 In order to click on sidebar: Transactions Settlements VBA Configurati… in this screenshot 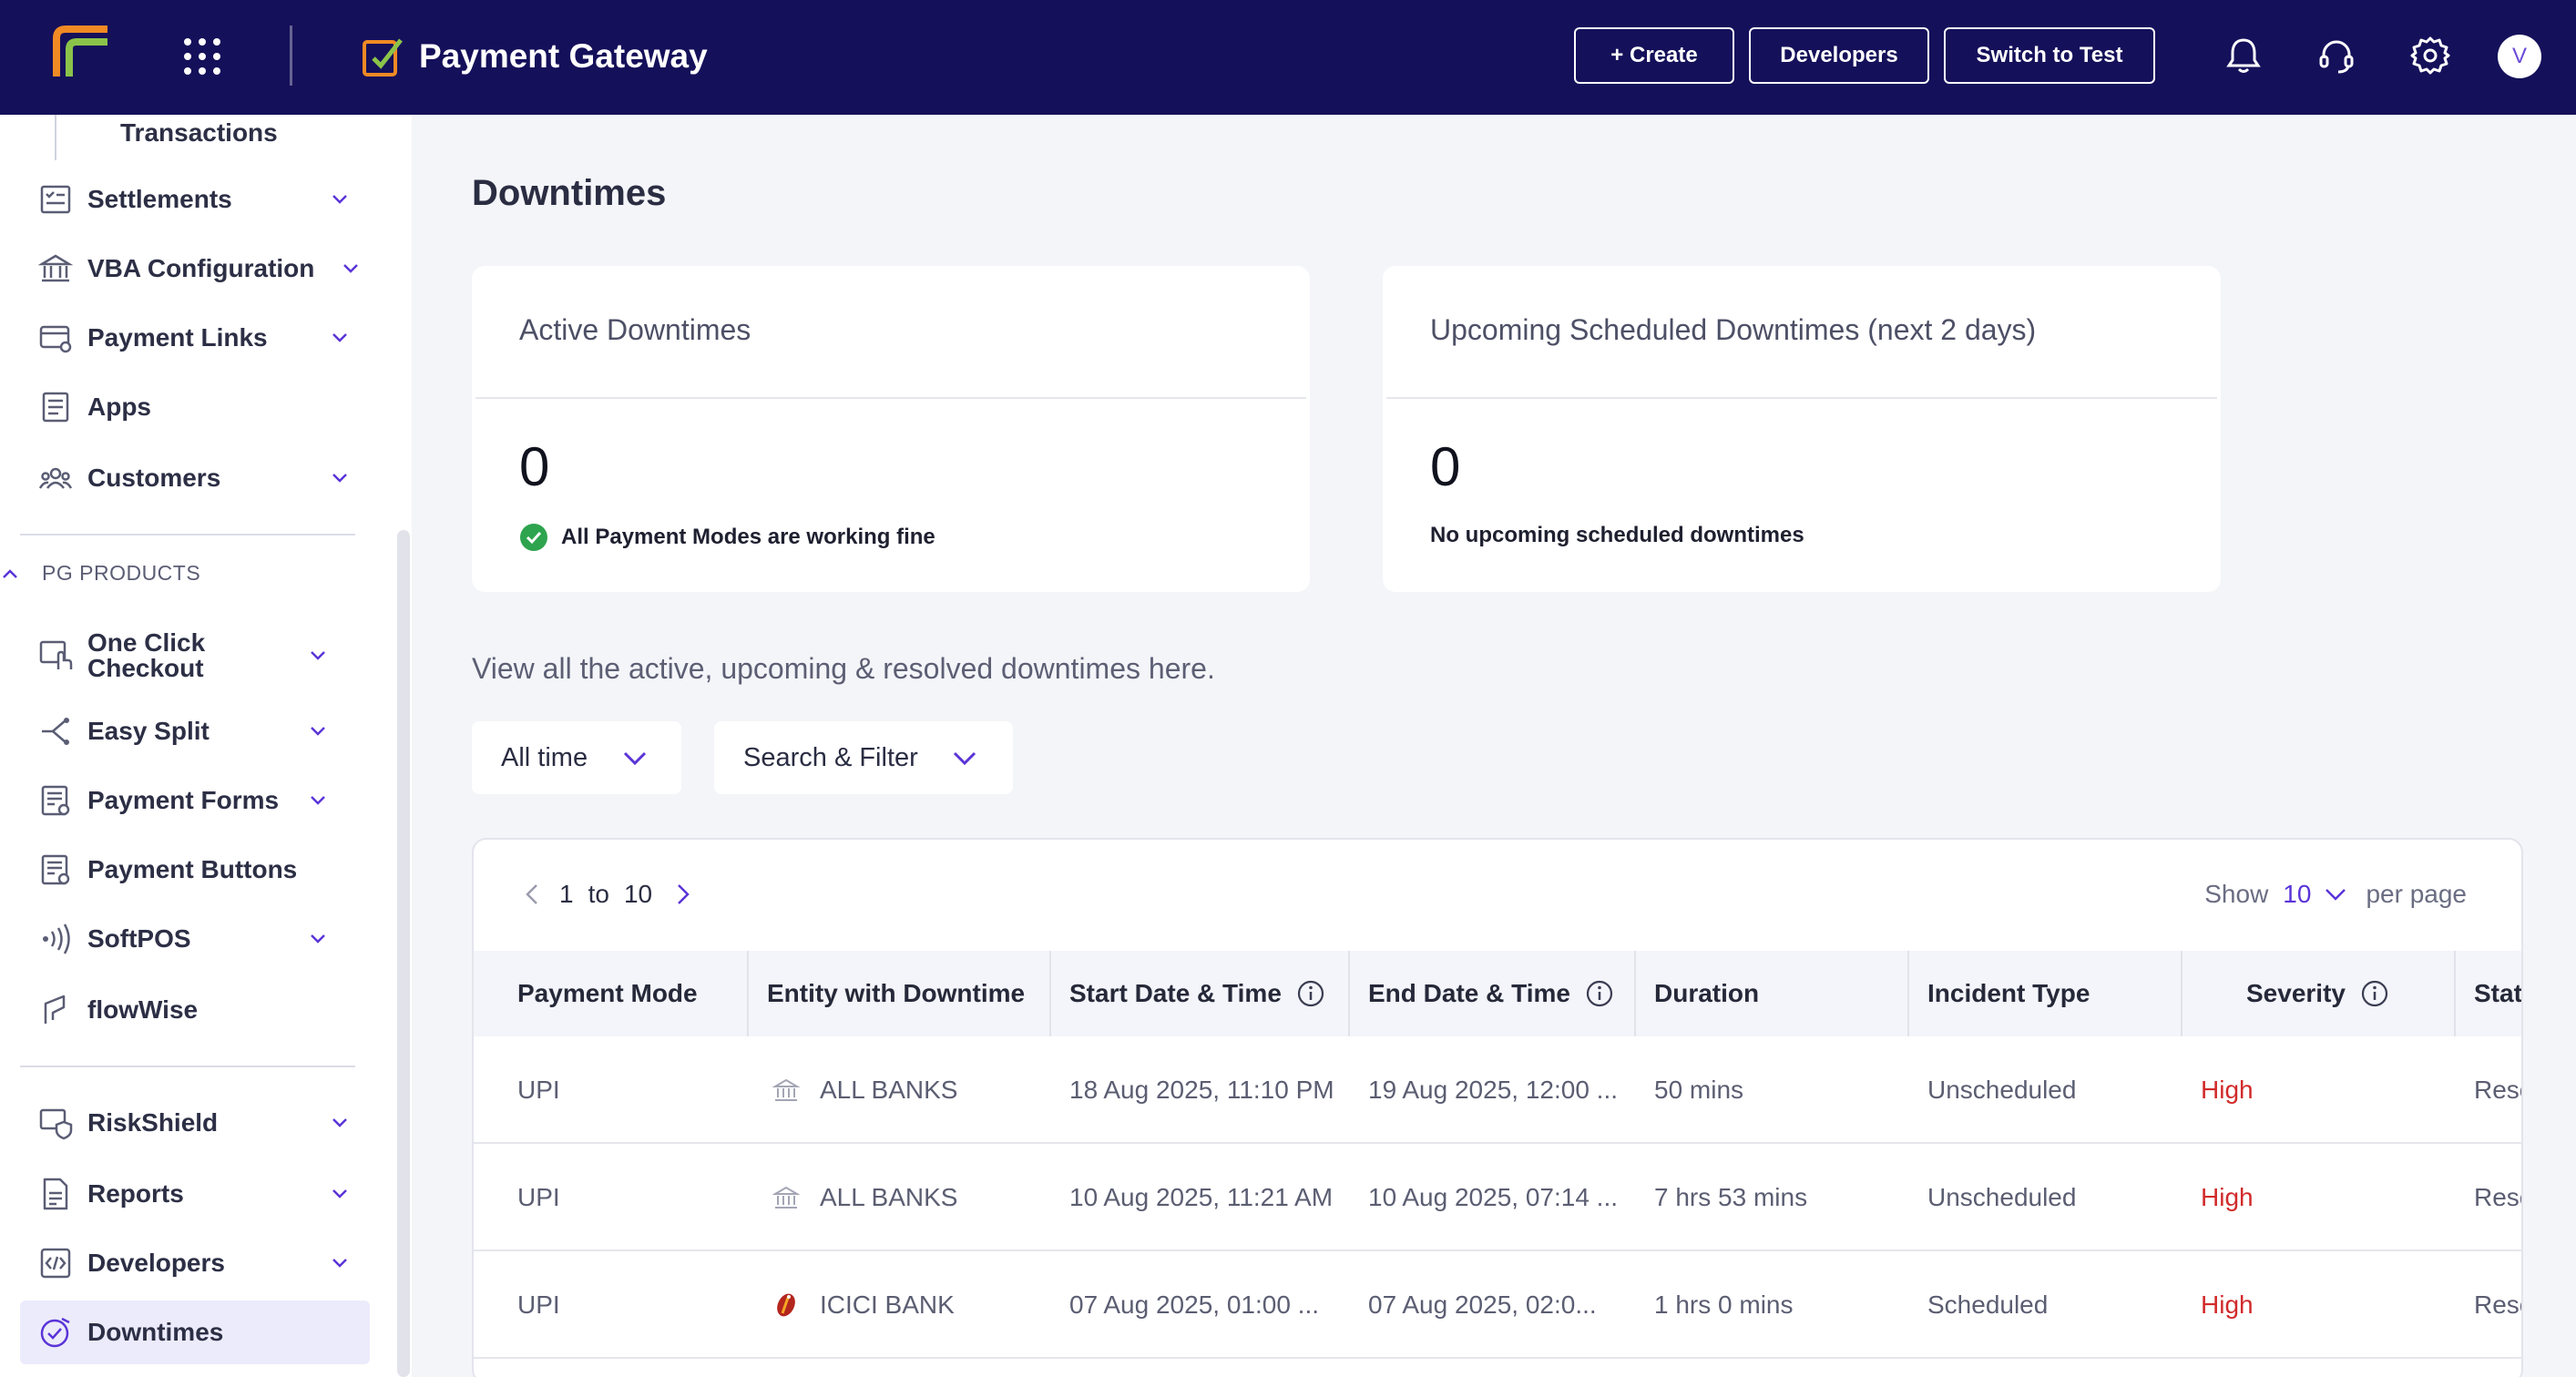, I will do `click(206, 746)`.